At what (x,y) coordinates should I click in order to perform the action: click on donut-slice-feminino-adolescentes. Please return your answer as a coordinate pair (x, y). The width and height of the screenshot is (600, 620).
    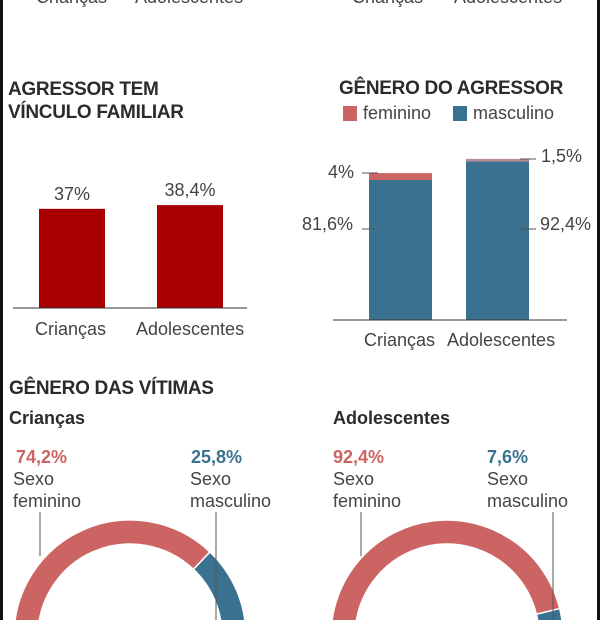
    Looking at the image, I should click on (446, 569).